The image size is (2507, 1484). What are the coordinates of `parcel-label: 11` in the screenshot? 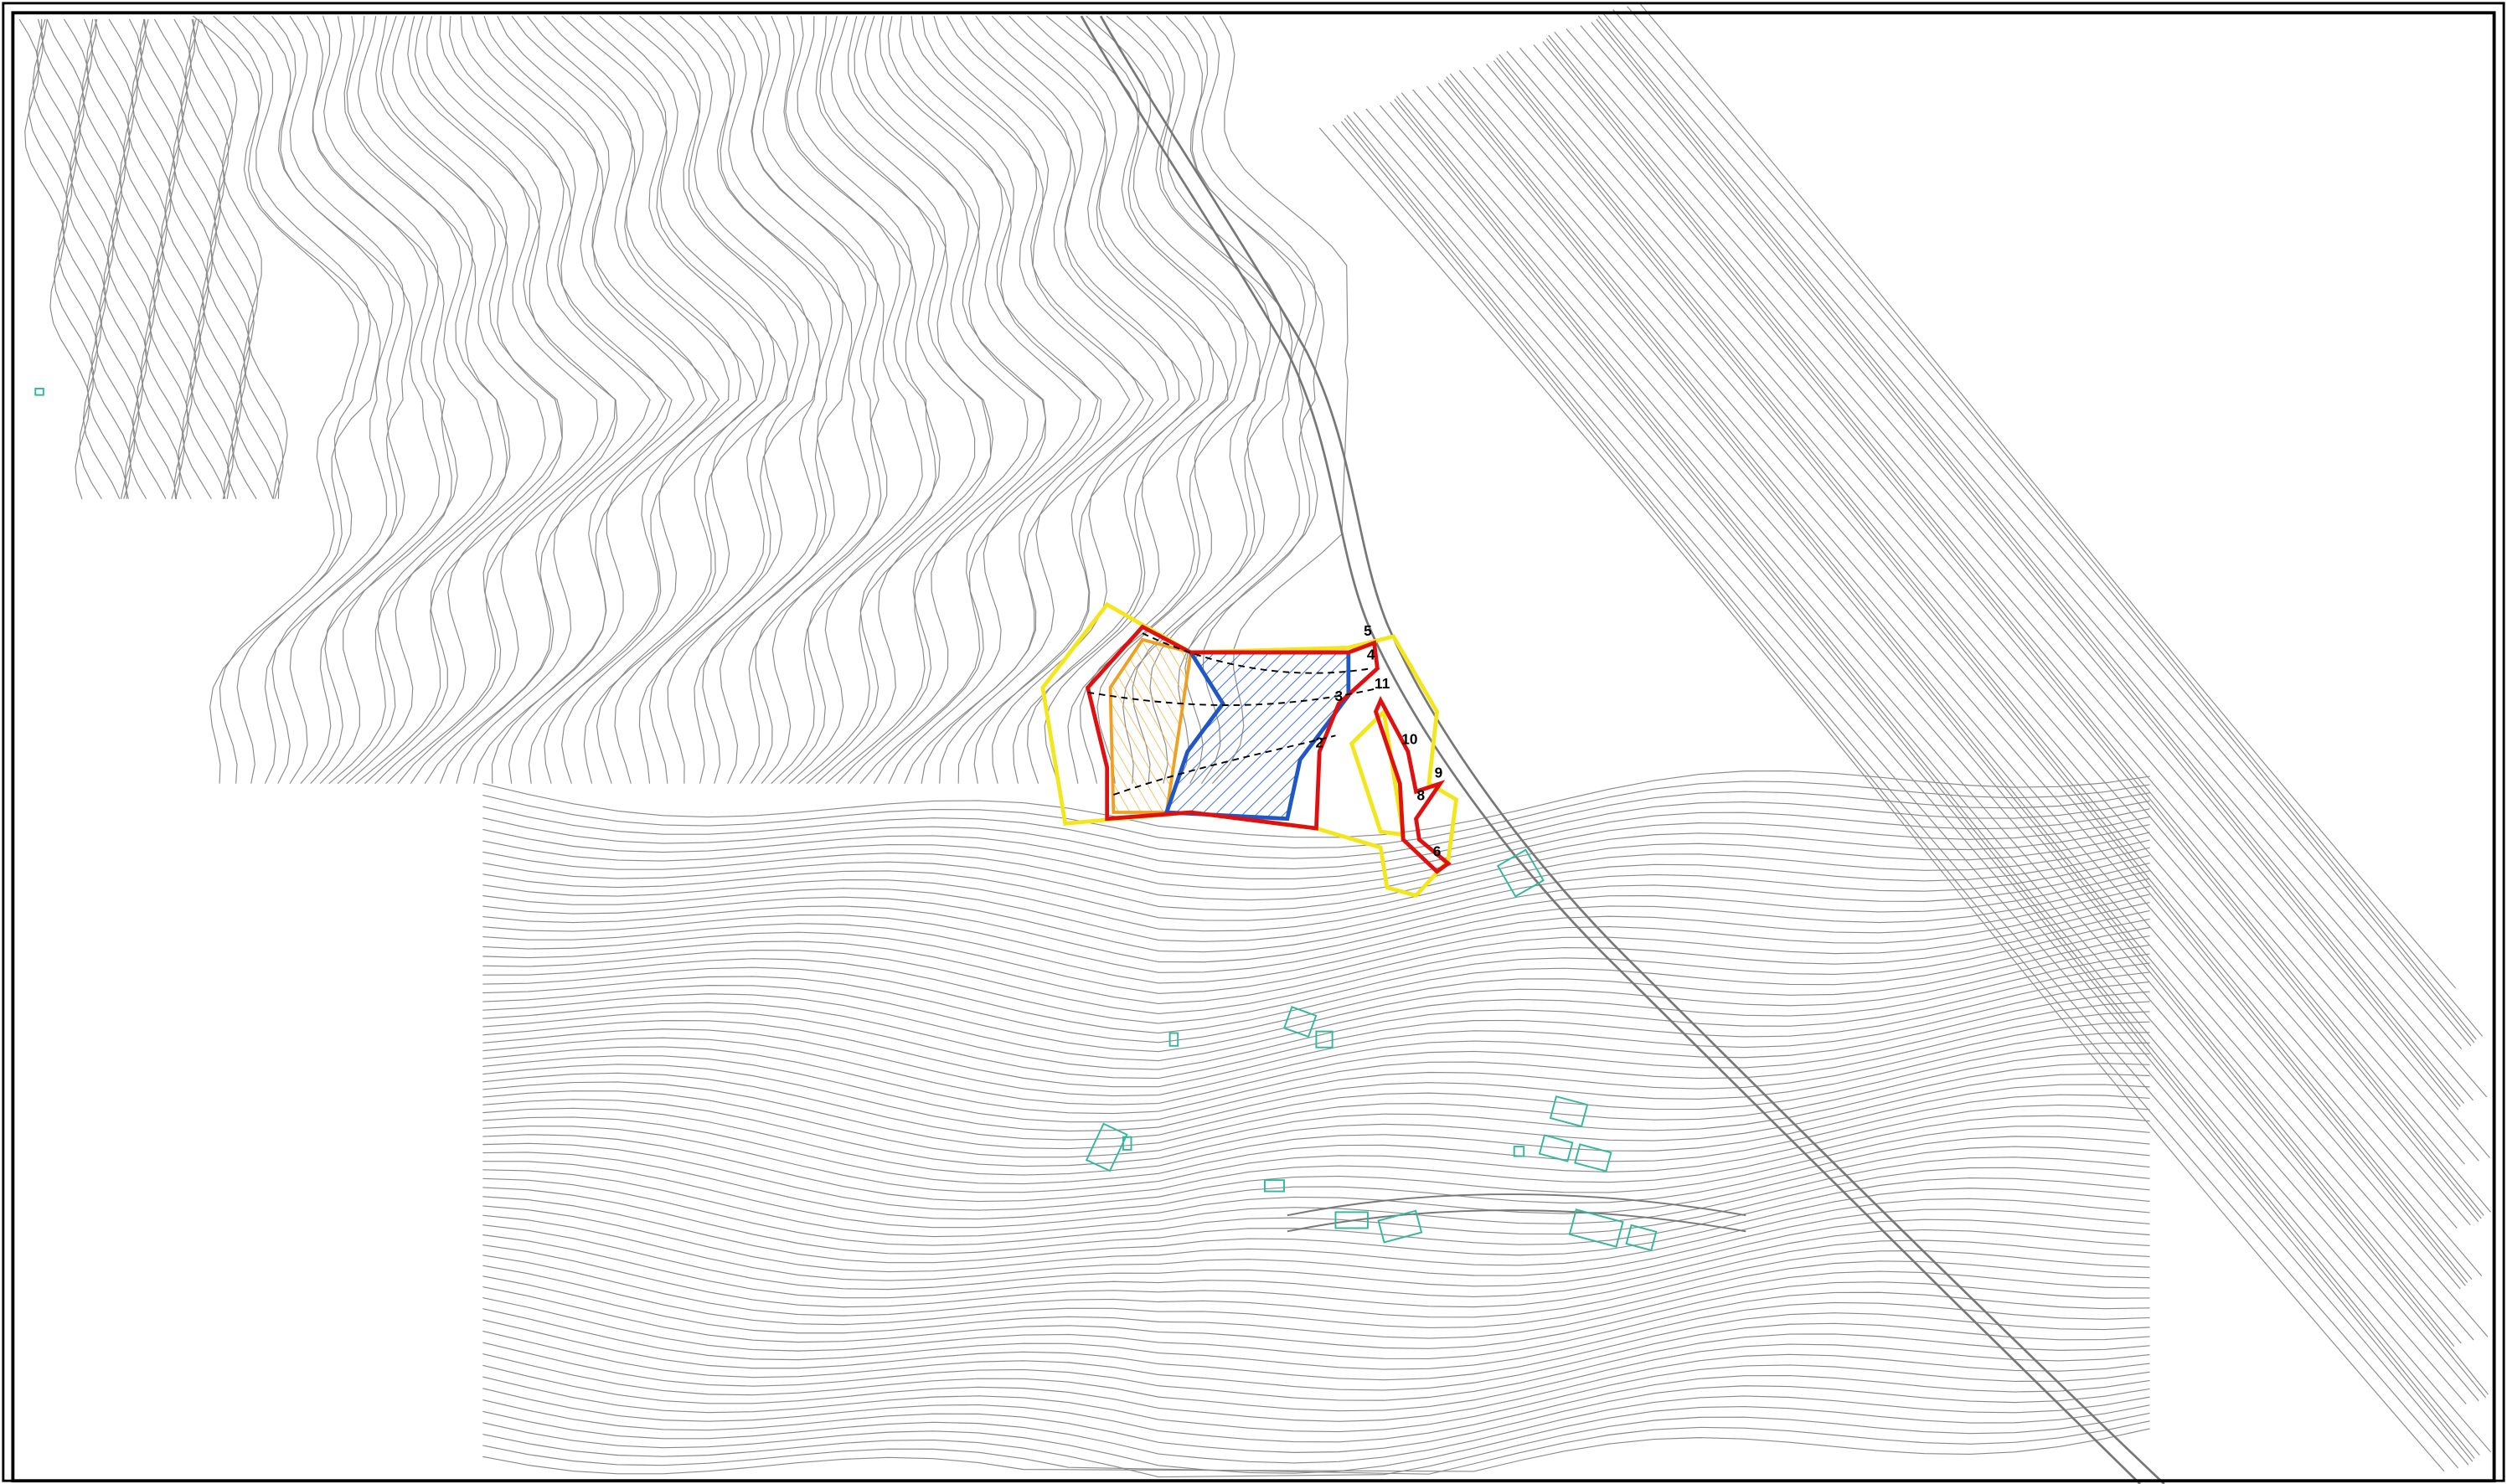 It's located at (1382, 683).